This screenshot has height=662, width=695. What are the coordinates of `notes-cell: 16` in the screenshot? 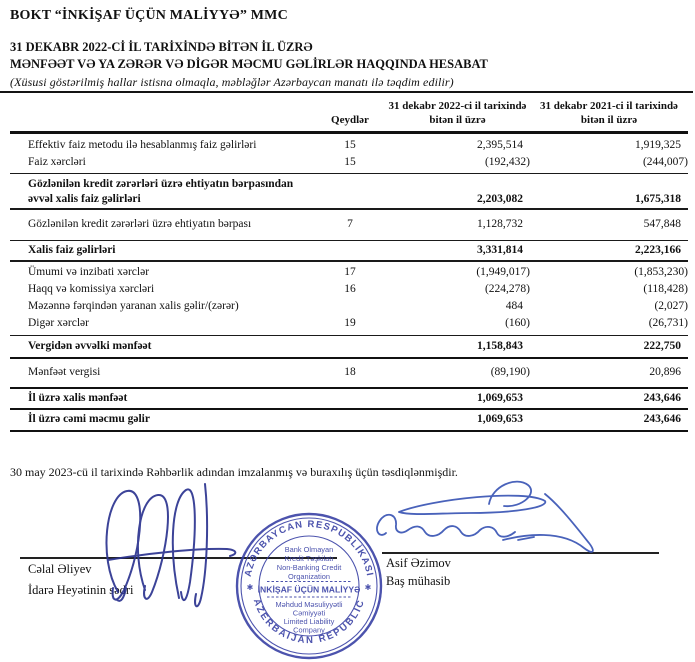 It's located at (350, 288).